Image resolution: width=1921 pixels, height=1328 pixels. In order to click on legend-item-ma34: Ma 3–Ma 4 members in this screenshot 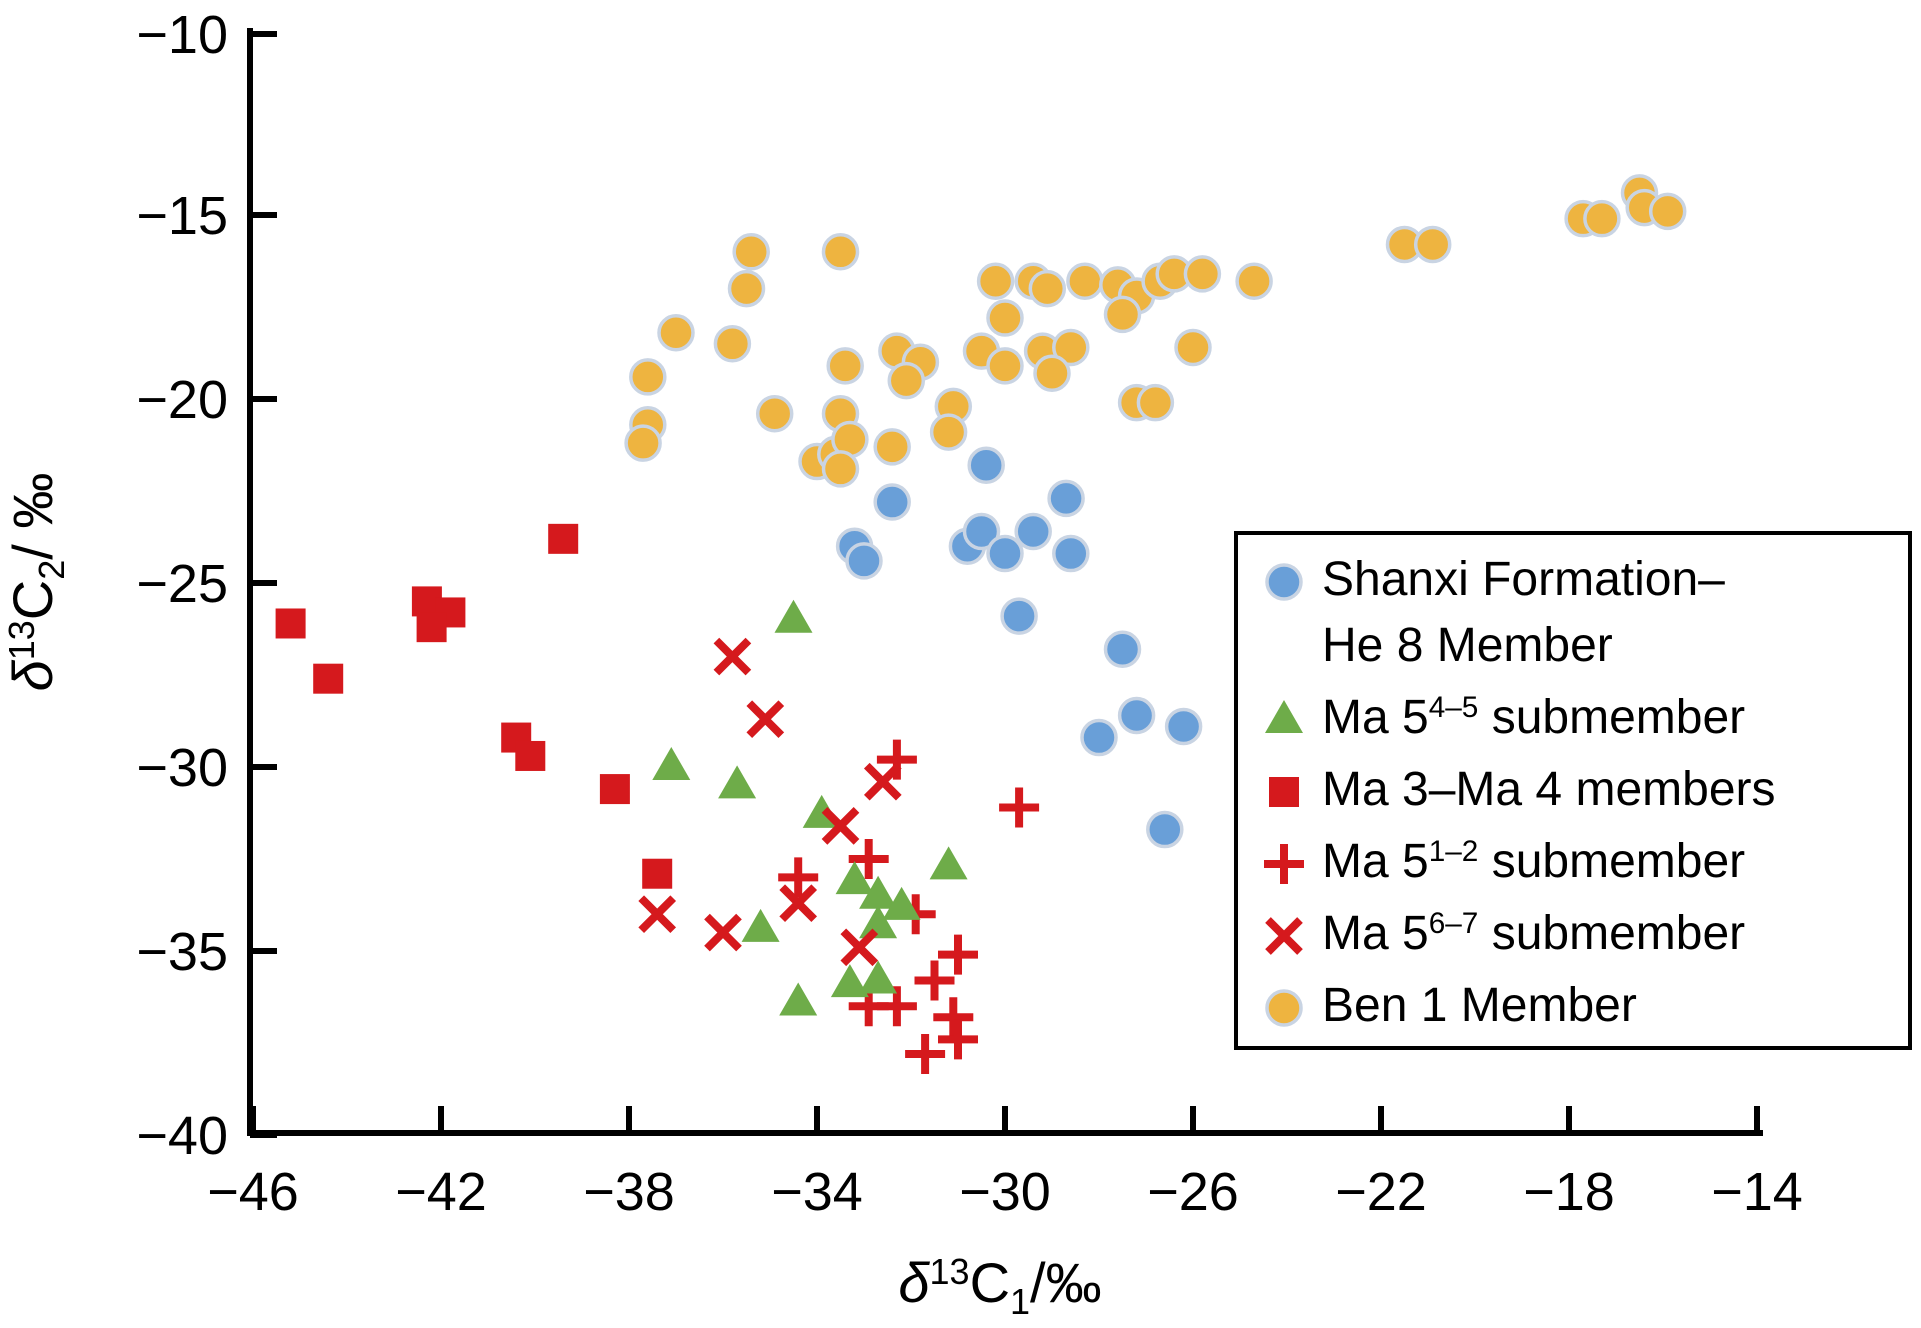, I will do `click(1577, 790)`.